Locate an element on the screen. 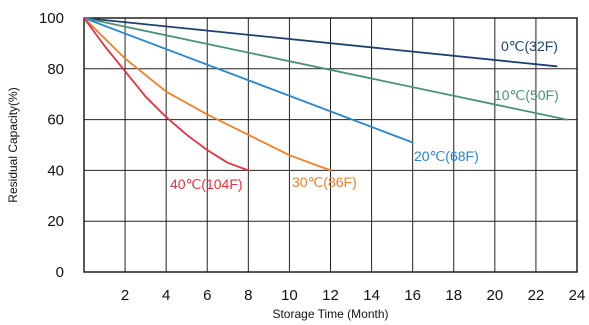 The width and height of the screenshot is (589, 325). y-tick-label: 40 is located at coordinates (55, 170).